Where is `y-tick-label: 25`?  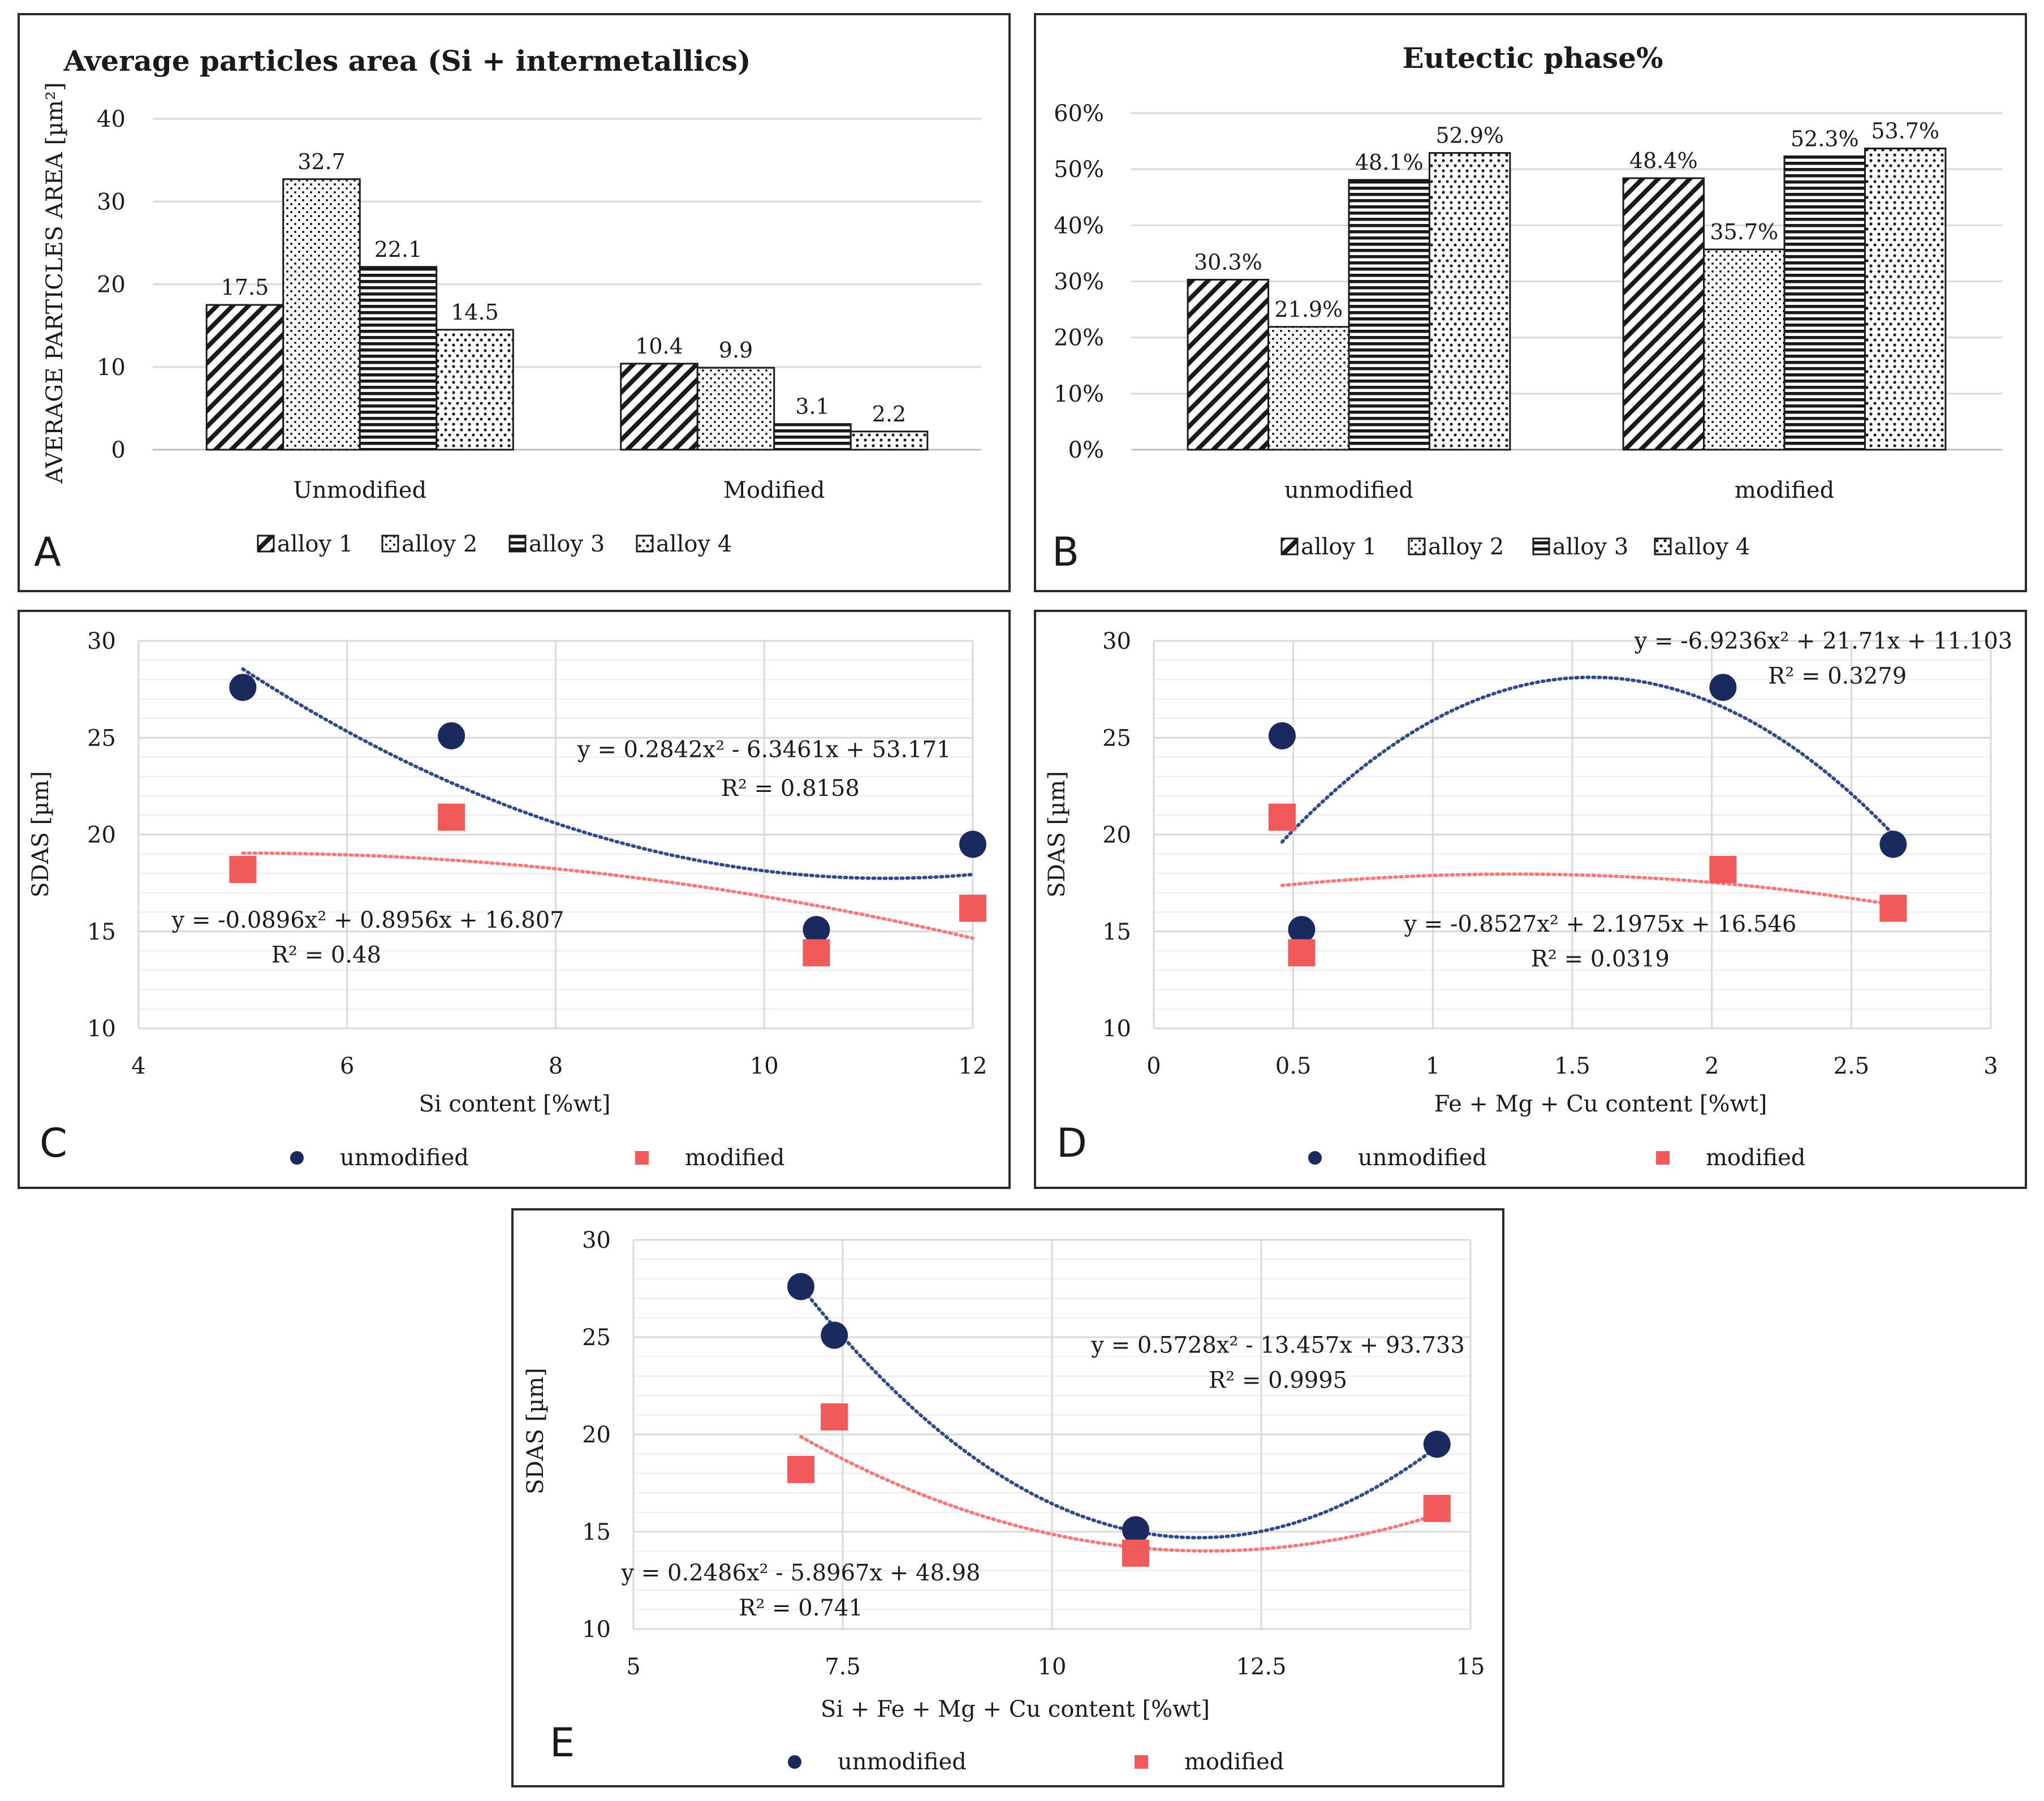
y-tick-label: 25 is located at coordinates (596, 1338).